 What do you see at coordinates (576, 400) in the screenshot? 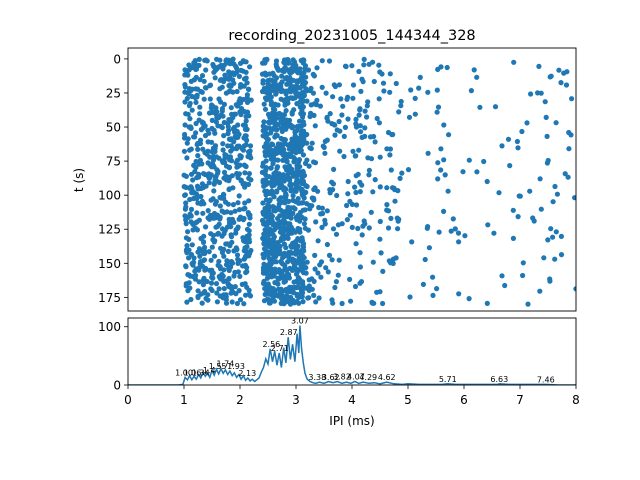
I see `histogram-x-tick-label: 8` at bounding box center [576, 400].